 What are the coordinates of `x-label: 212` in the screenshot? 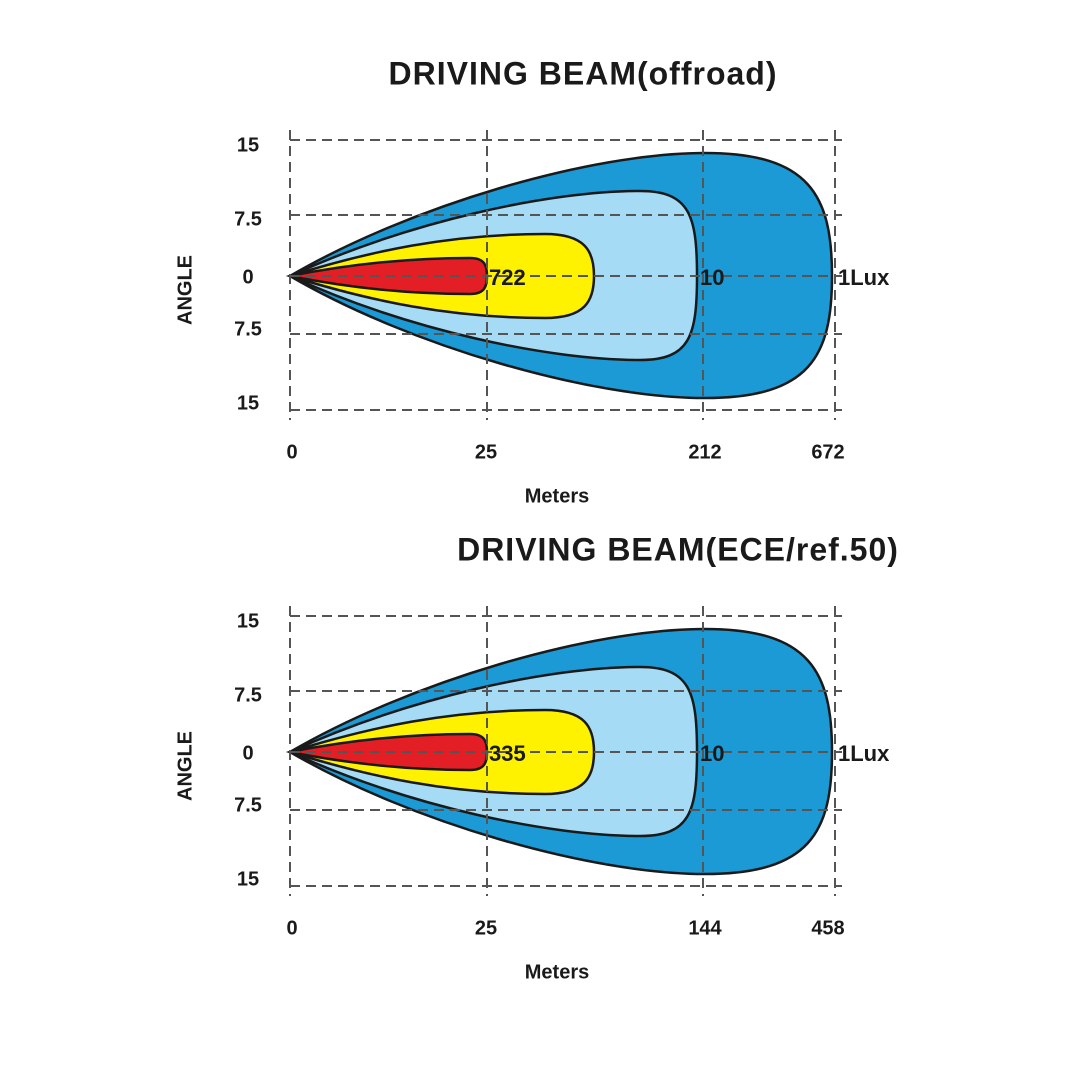 It's located at (704, 452).